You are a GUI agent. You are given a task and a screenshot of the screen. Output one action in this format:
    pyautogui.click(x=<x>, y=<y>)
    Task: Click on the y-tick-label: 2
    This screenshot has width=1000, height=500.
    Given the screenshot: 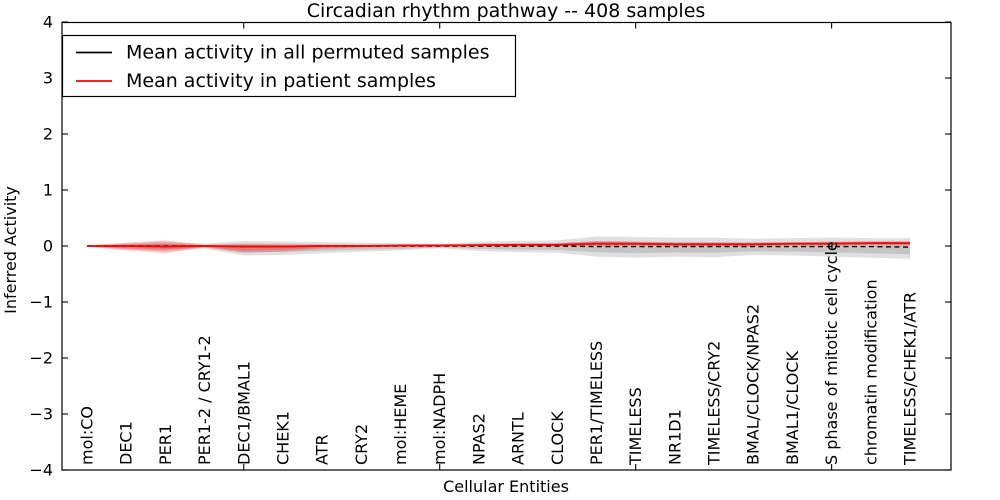 What is the action you would take?
    pyautogui.click(x=48, y=134)
    